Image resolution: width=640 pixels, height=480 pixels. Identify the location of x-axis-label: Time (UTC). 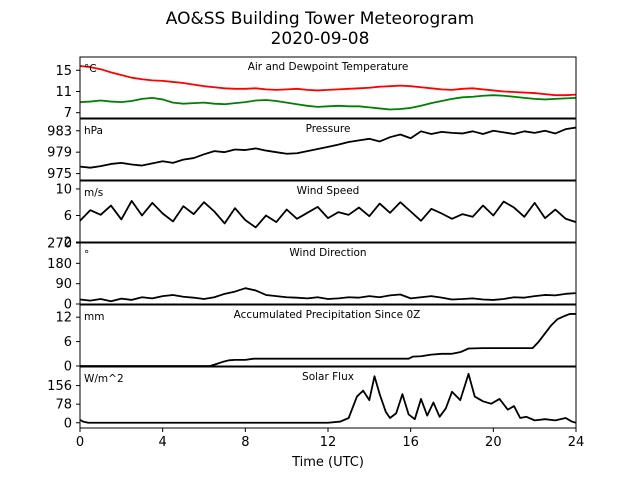
(327, 462).